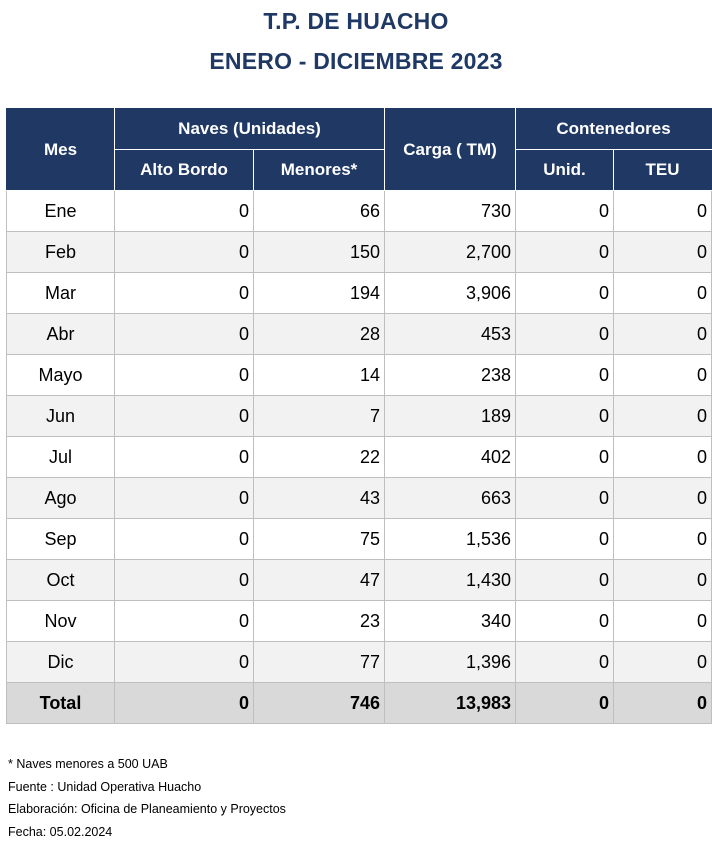 This screenshot has height=843, width=712. What do you see at coordinates (450, 252) in the screenshot?
I see `cell-carga: 2,700` at bounding box center [450, 252].